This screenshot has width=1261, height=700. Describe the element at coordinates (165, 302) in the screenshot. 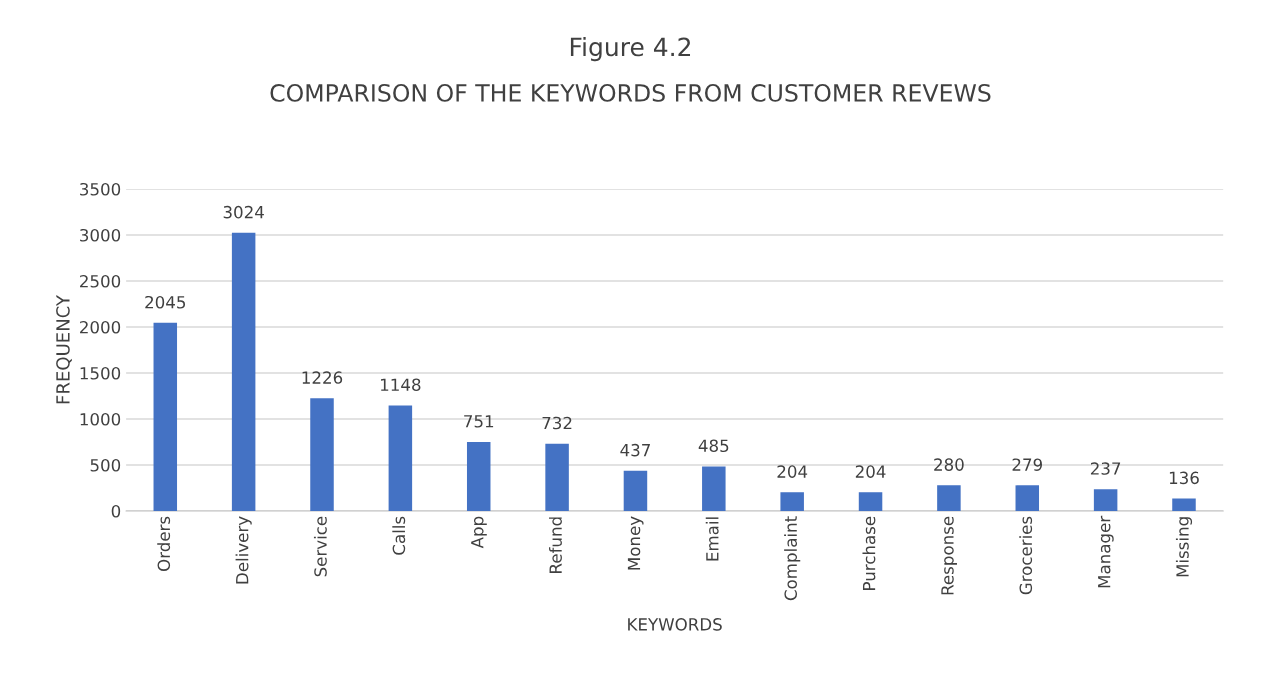

I see `data-label: 2045` at that location.